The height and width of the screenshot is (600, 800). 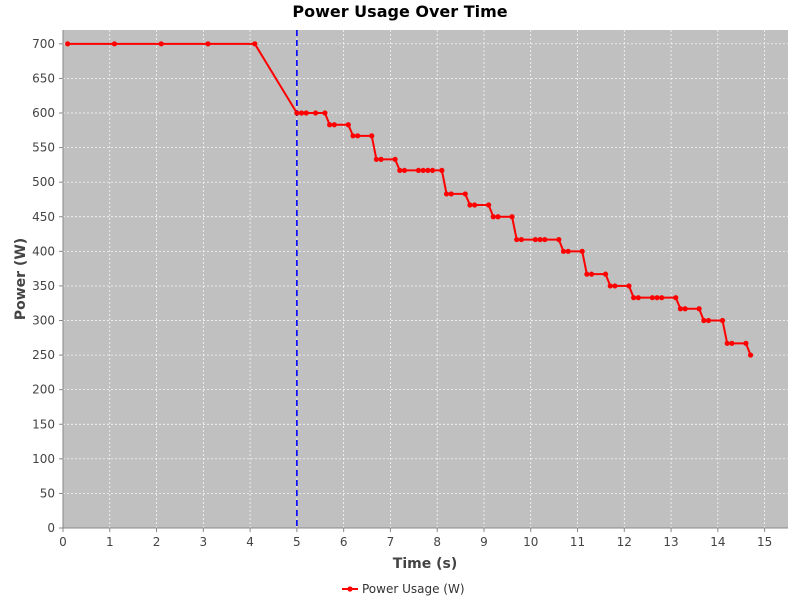 I want to click on x-tick-label: 4, so click(x=250, y=542).